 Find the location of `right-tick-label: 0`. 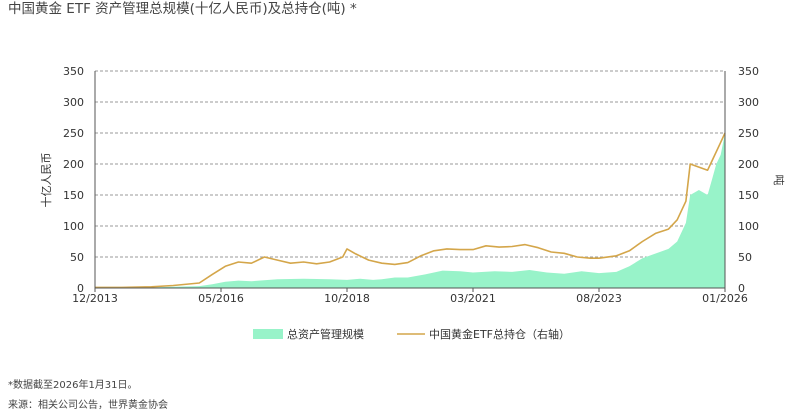

right-tick-label: 0 is located at coordinates (741, 288).